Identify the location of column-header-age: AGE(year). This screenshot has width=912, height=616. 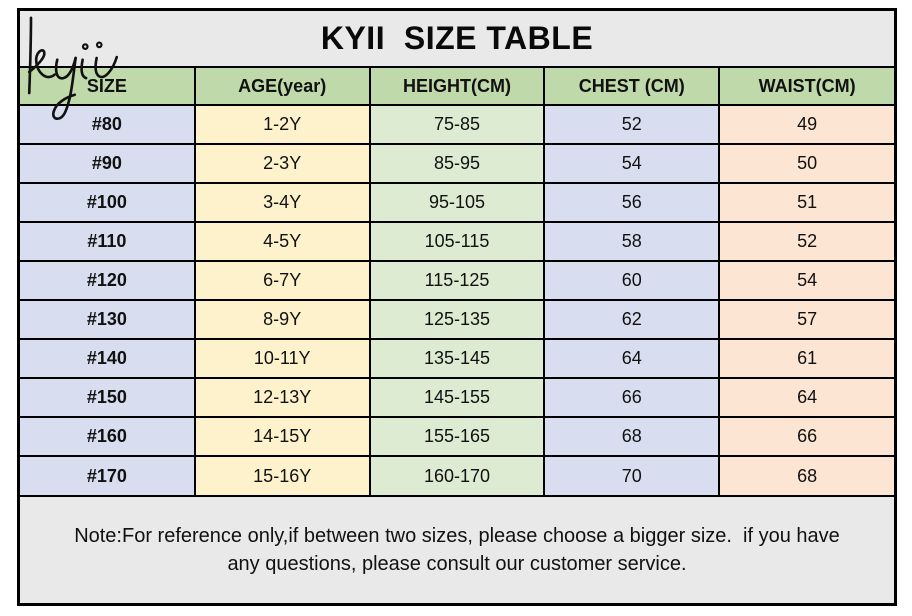
(282, 86).